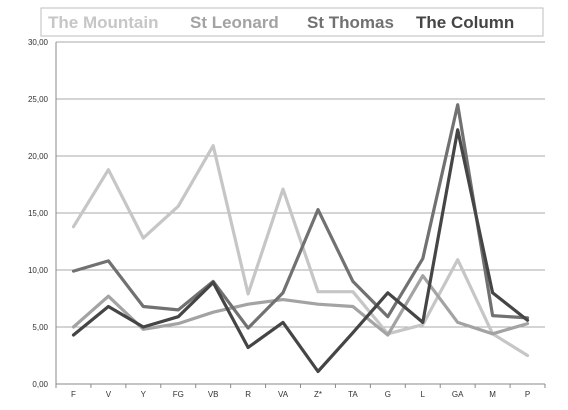  I want to click on x-tick-label: FG, so click(178, 394).